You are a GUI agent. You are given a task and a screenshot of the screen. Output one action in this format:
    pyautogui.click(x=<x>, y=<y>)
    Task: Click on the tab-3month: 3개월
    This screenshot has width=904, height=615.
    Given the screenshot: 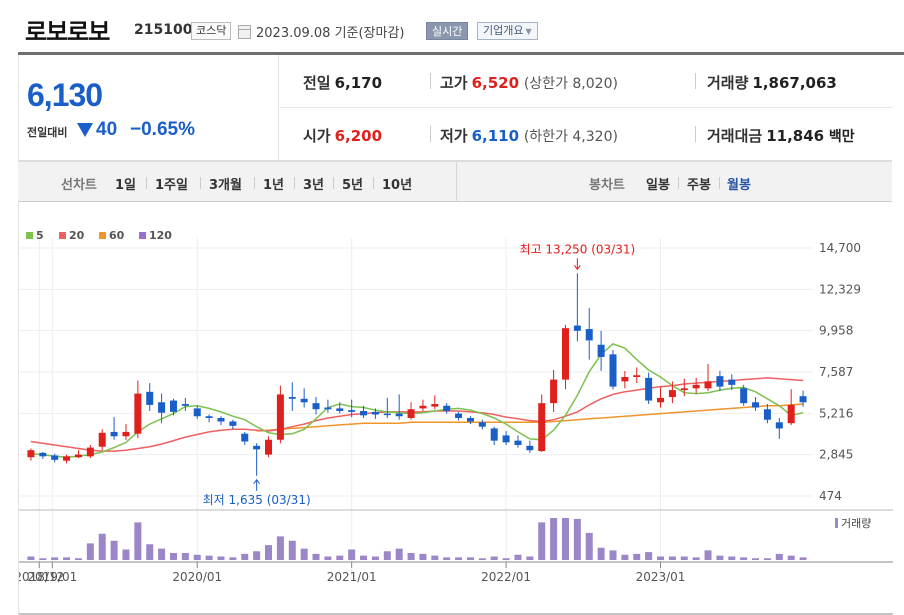 What is the action you would take?
    pyautogui.click(x=225, y=185)
    